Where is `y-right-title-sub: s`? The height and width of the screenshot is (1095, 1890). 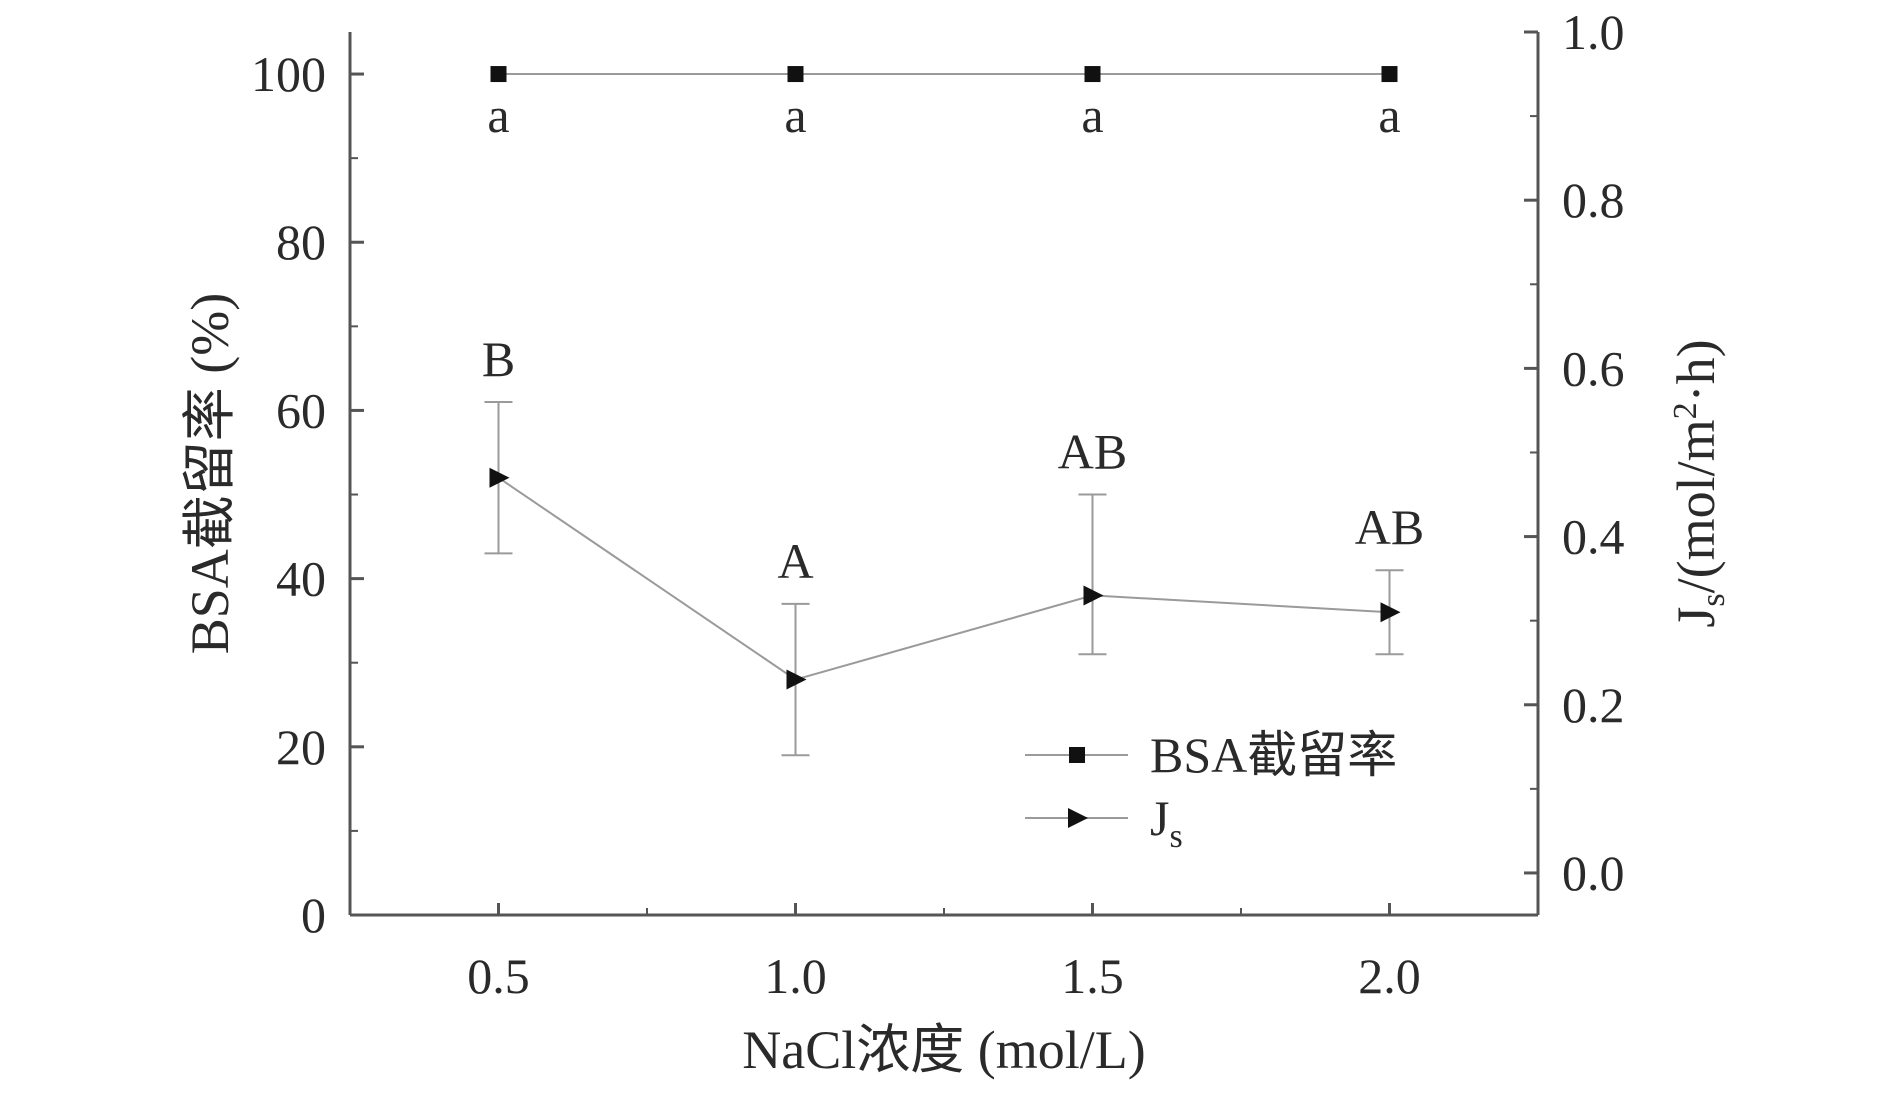
y-right-title-sub: s is located at coordinates (1713, 599).